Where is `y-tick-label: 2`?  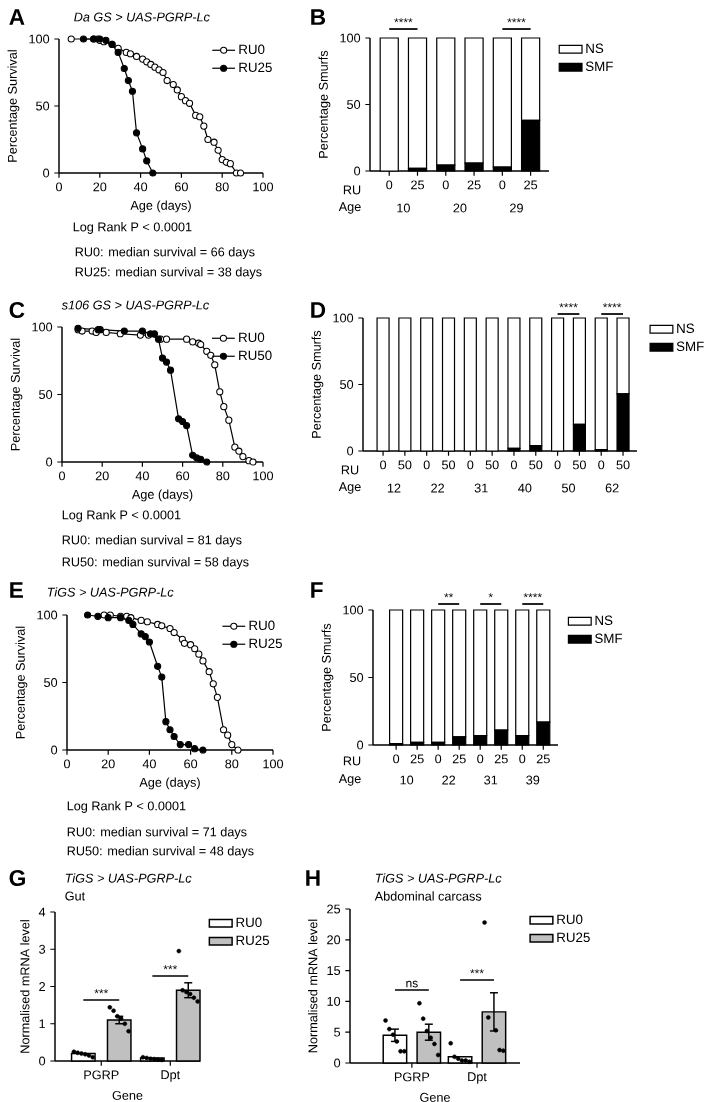 y-tick-label: 2 is located at coordinates (42, 986).